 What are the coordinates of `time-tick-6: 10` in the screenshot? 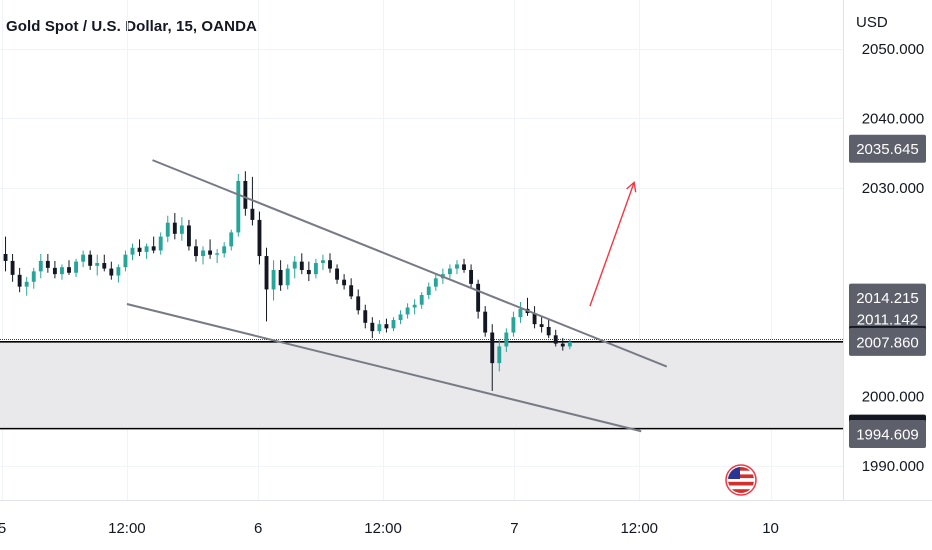 It's located at (770, 528).